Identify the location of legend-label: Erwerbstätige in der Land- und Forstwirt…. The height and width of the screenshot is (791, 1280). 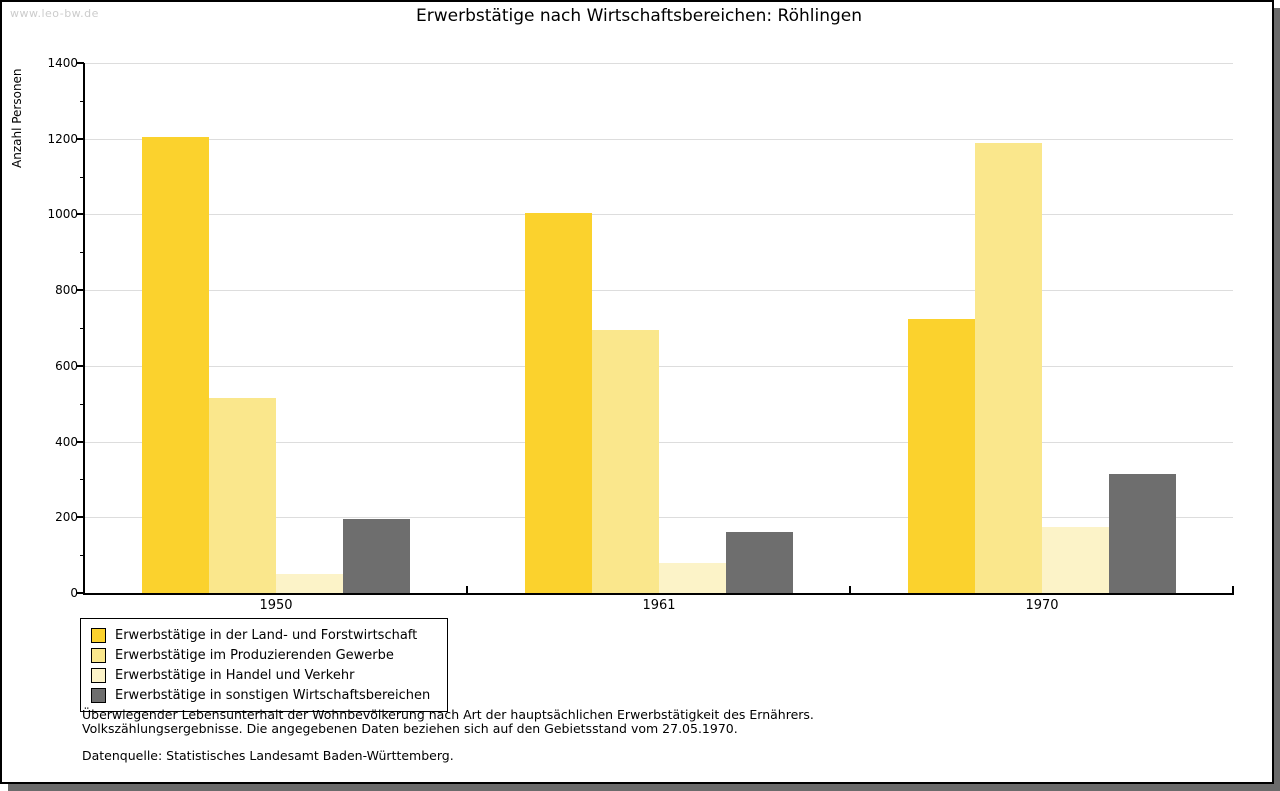
(266, 635).